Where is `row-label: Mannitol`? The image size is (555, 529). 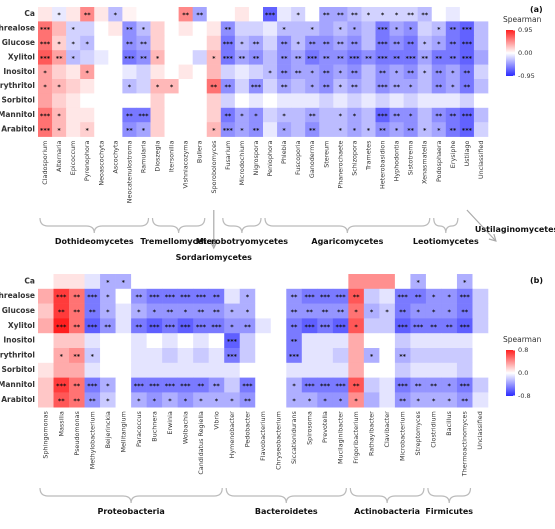
row-label: Mannitol is located at coordinates (17, 114).